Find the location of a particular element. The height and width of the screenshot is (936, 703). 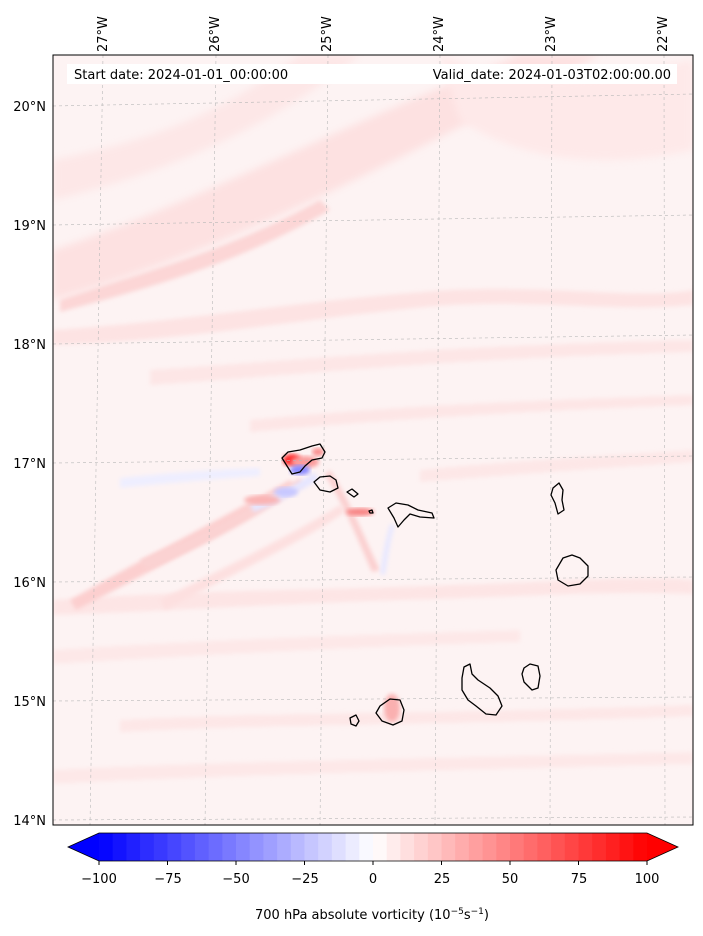

lon-label-26w: 26°W is located at coordinates (215, 34).